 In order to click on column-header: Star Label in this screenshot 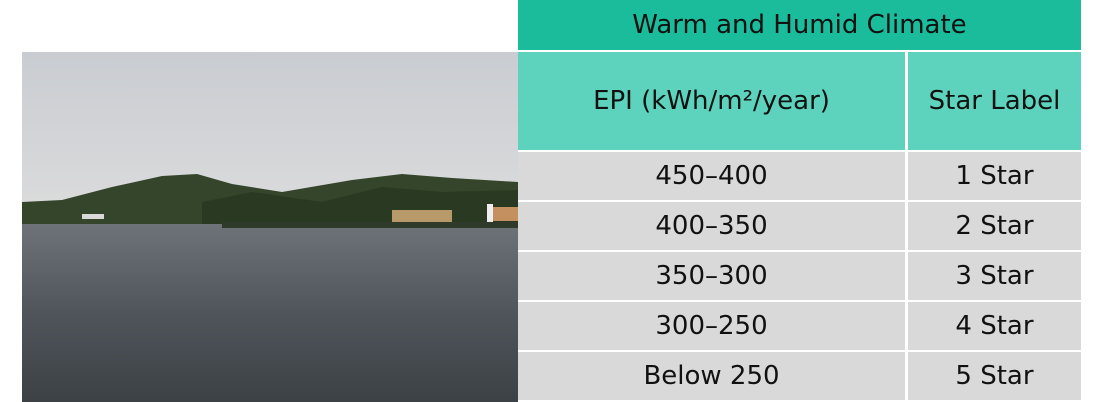, I will do `click(994, 102)`.